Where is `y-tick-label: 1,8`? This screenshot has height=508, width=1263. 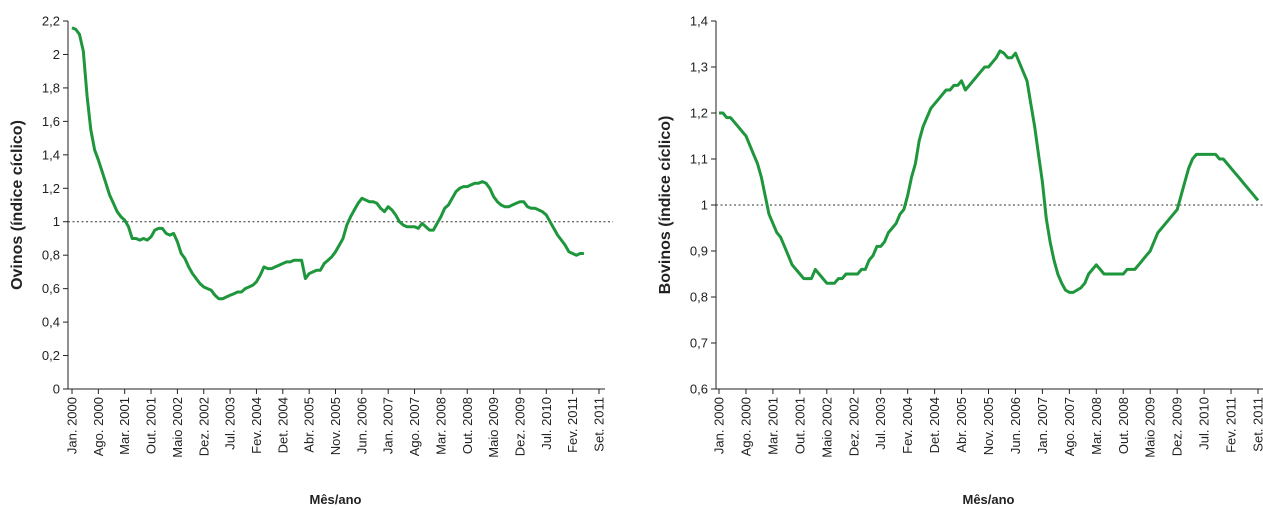
y-tick-label: 1,8 is located at coordinates (51, 87).